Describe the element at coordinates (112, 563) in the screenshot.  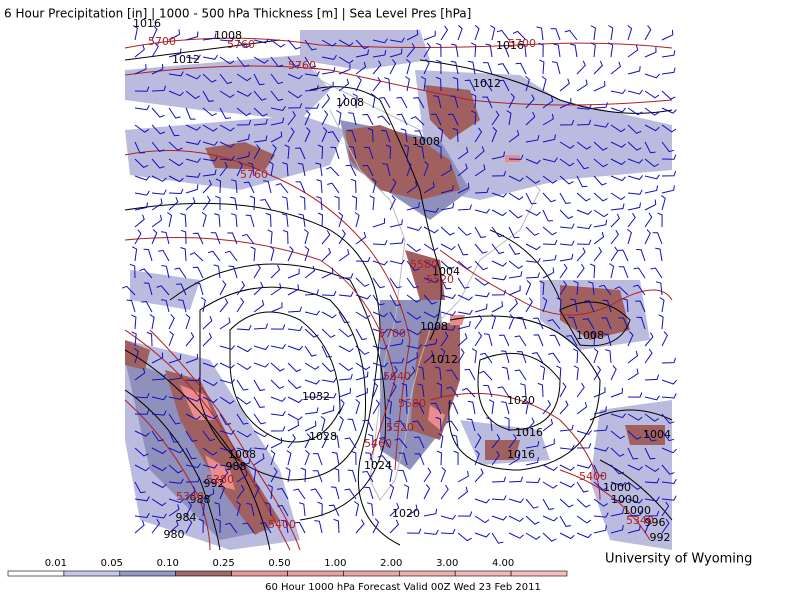
I see `legend-label: 0.05` at that location.